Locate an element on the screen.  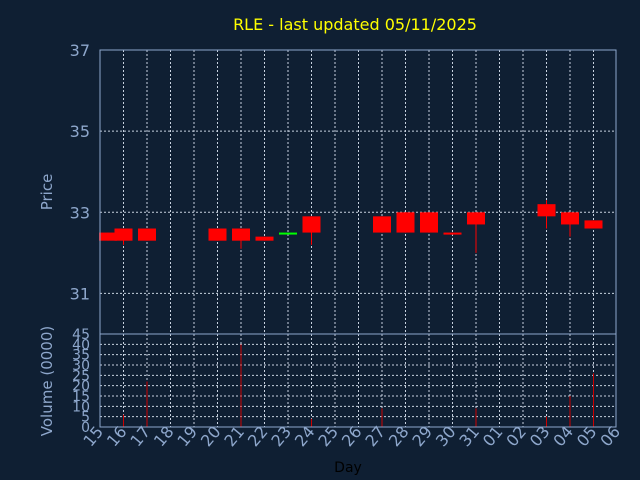
candle-layer is located at coordinates (351, 226).